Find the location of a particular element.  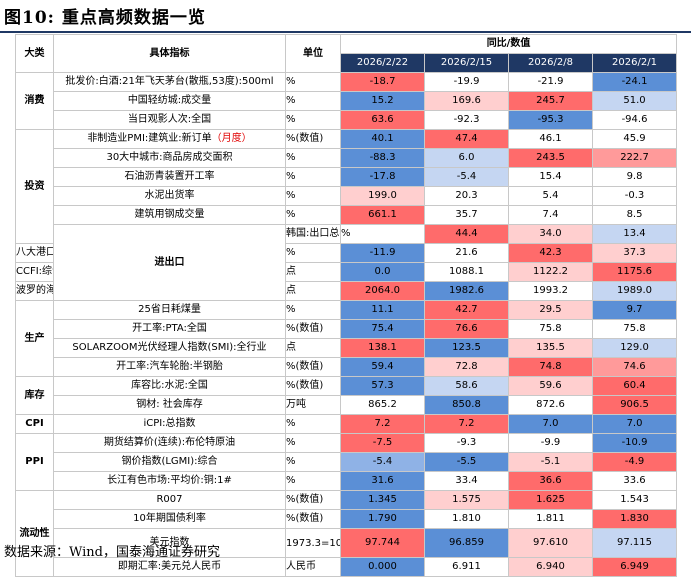

indicator-cell: SOLARZOOM光伏经理人指数(SMI):全行业 is located at coordinates (169, 348).